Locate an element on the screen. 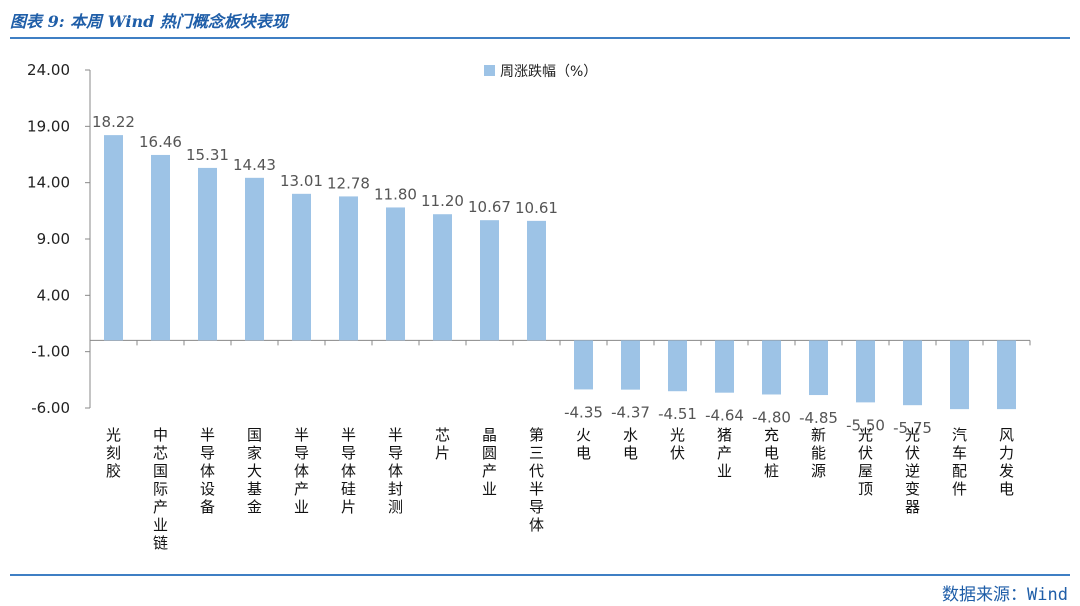 This screenshot has width=1080, height=606. data-label: -4.85 is located at coordinates (818, 418).